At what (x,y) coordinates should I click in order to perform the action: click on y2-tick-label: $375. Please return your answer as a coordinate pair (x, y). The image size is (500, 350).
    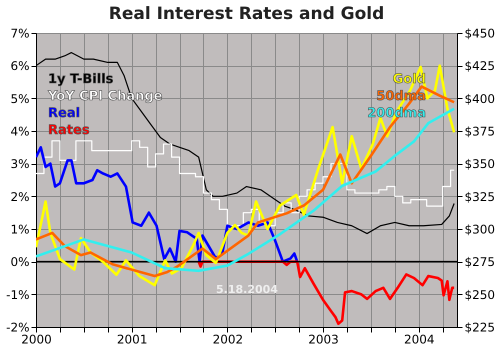
    Looking at the image, I should click on (480, 131).